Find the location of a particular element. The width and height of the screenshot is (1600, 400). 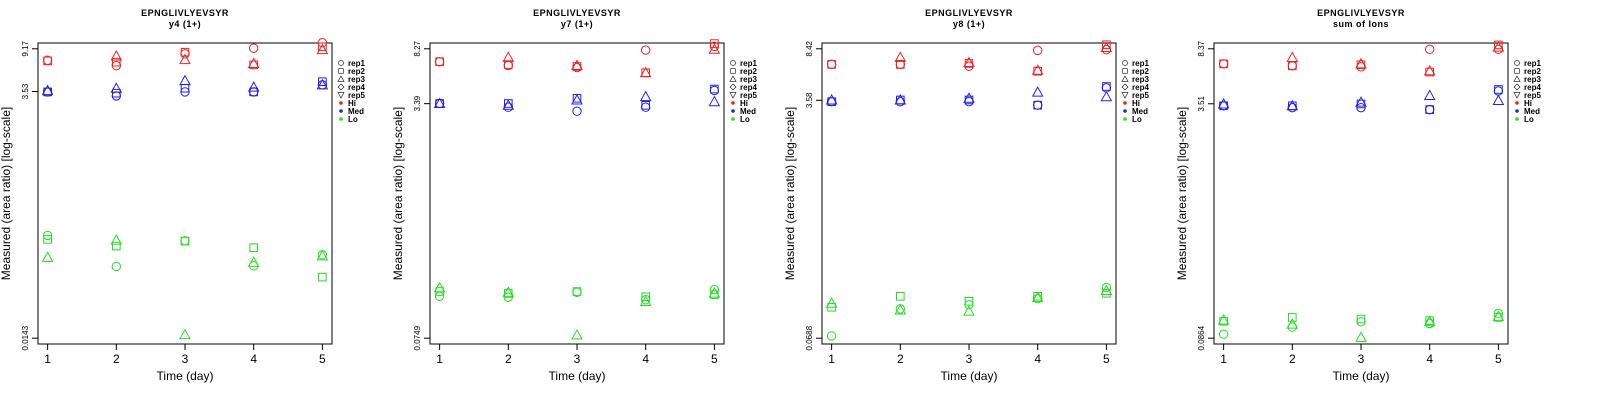

y-tick-label: 3.58 is located at coordinates (809, 100).